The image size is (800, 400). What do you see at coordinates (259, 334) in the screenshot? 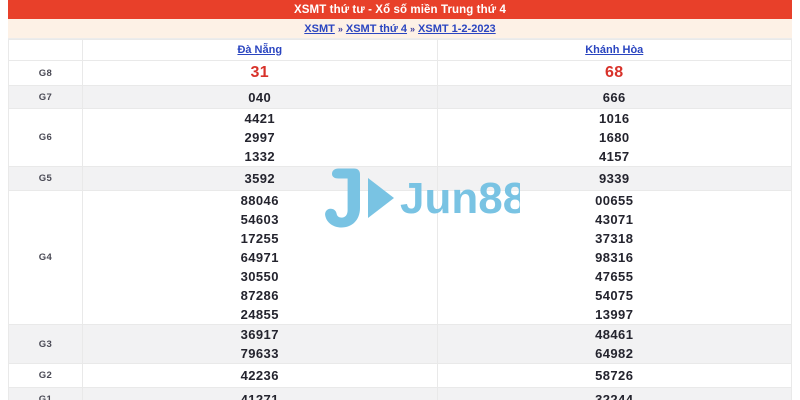
I see `lottery-number: 36917` at bounding box center [259, 334].